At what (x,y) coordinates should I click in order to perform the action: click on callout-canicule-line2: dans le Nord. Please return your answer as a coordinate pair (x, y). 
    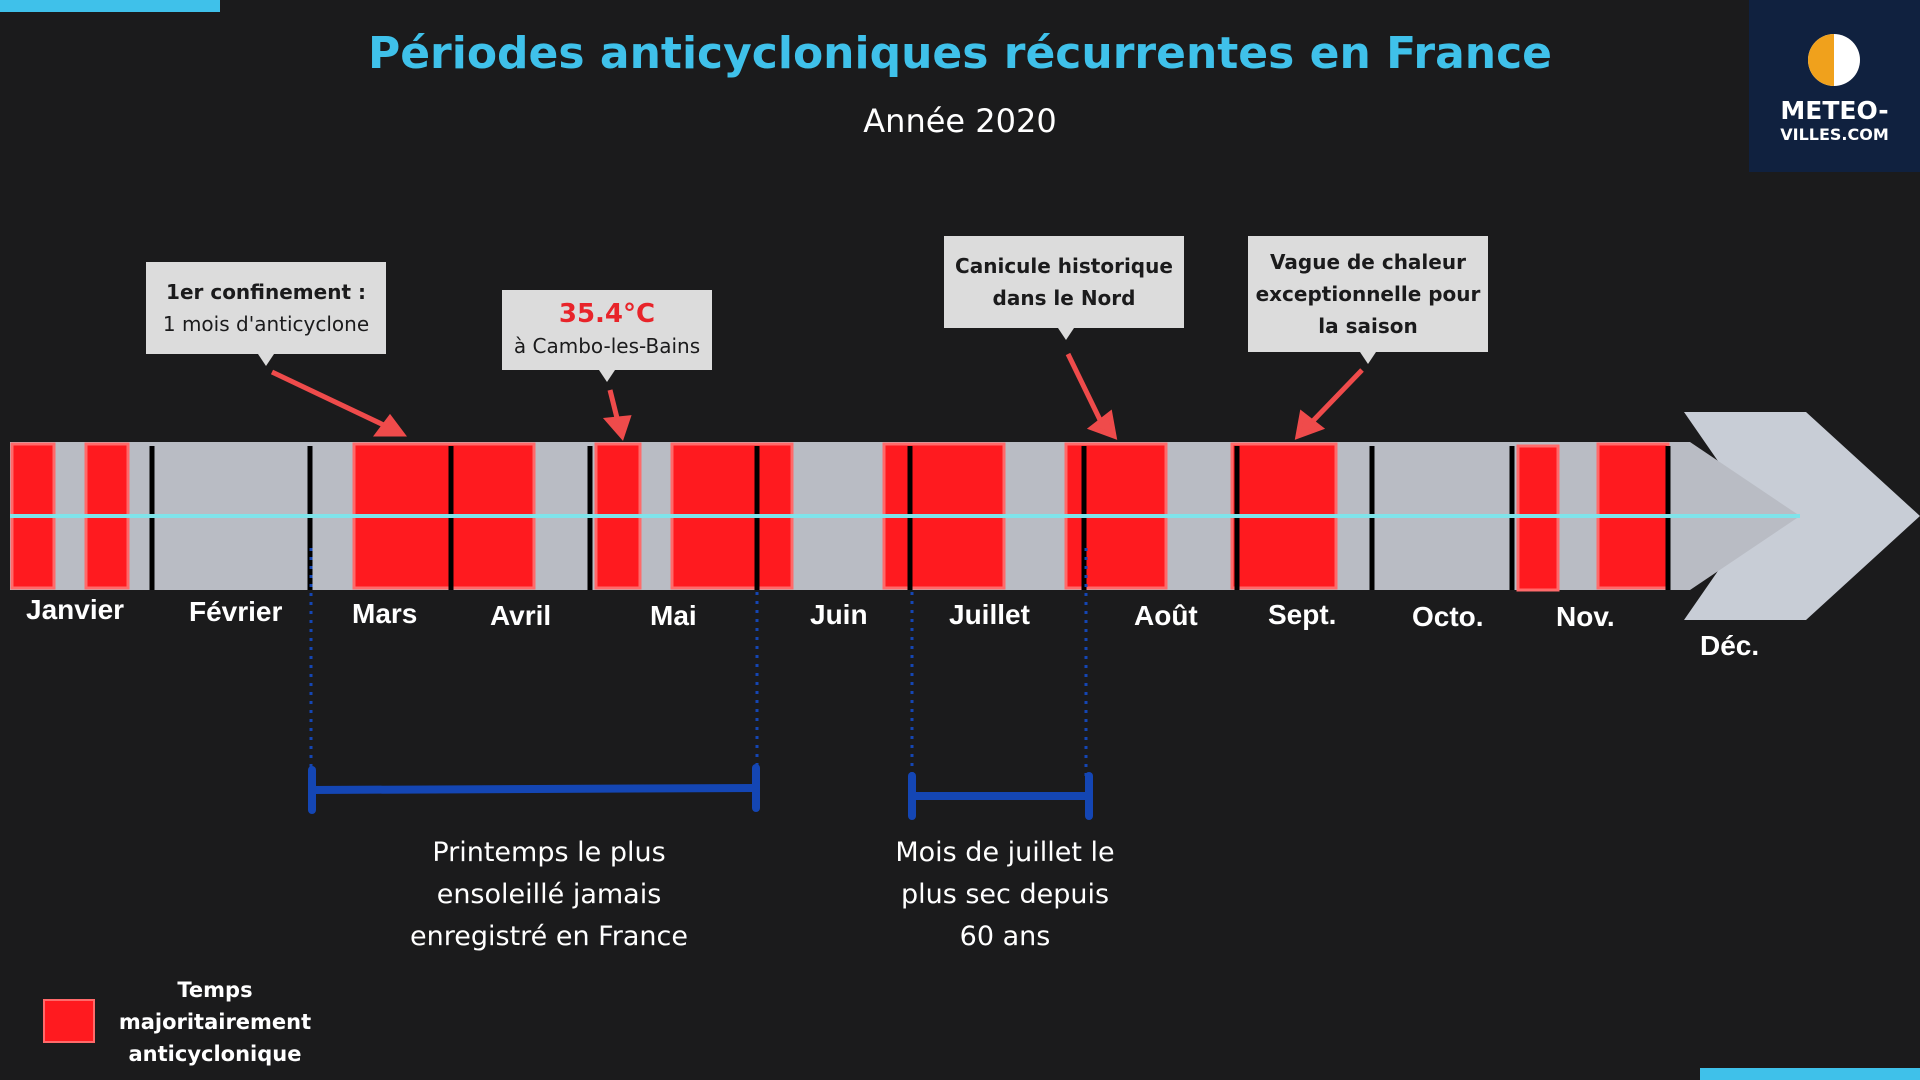
    Looking at the image, I should click on (1064, 298).